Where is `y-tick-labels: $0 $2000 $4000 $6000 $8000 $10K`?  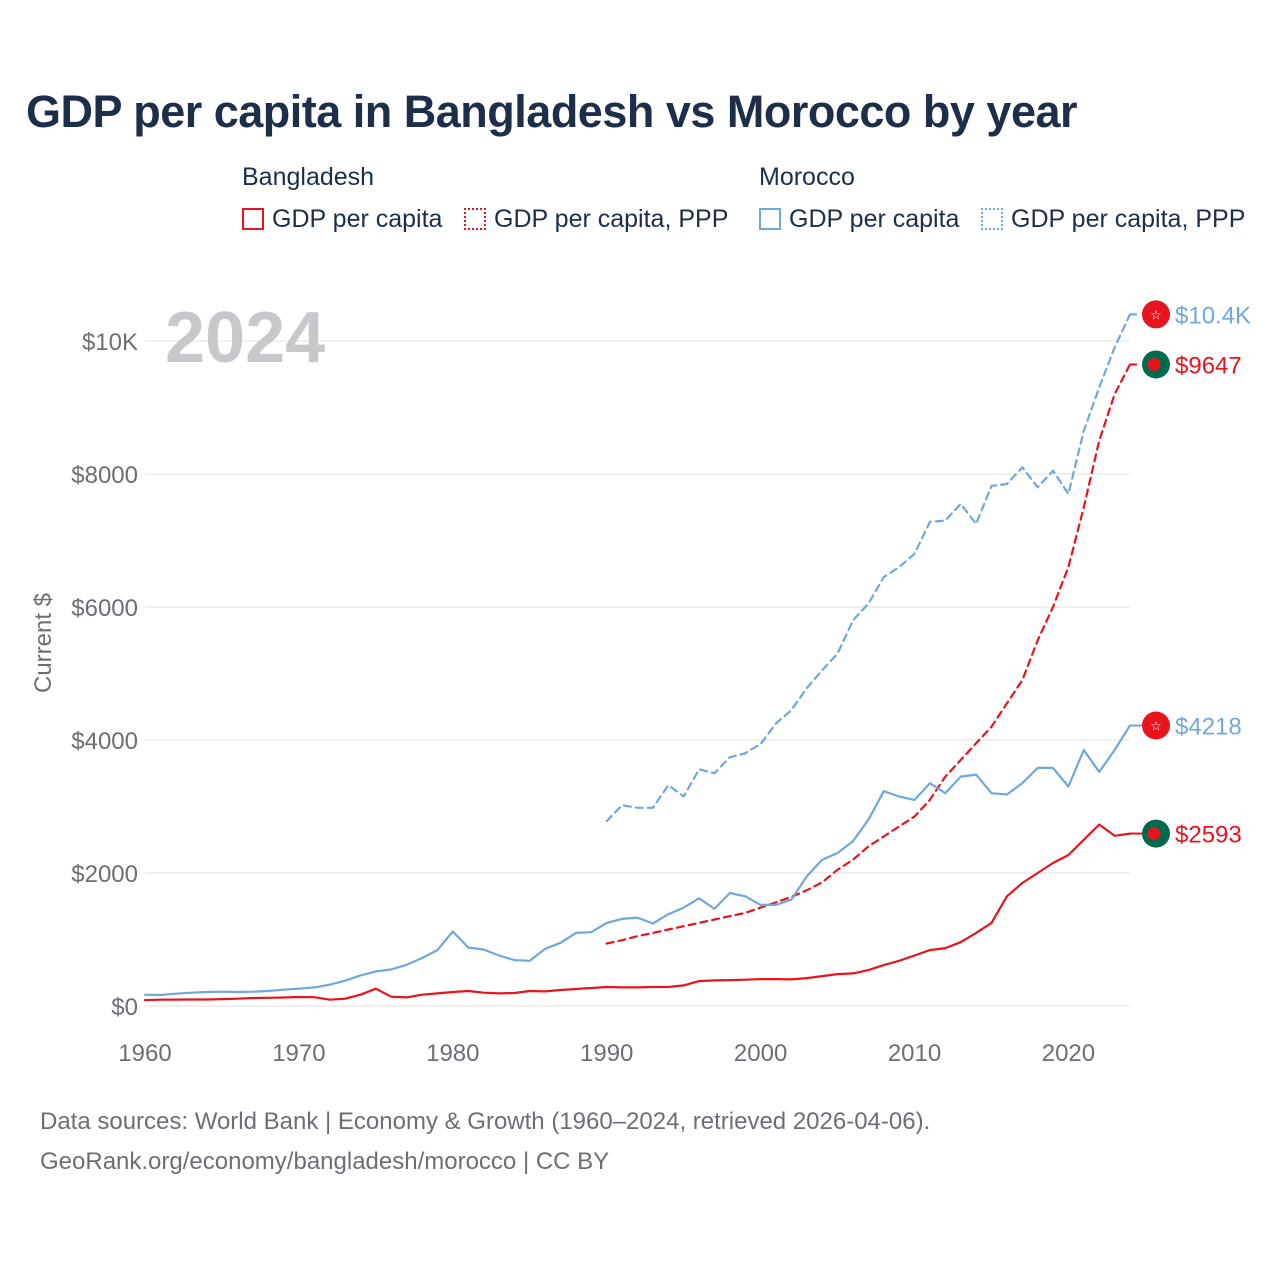 y-tick-labels: $0 $2000 $4000 $6000 $8000 $10K is located at coordinates (104, 675).